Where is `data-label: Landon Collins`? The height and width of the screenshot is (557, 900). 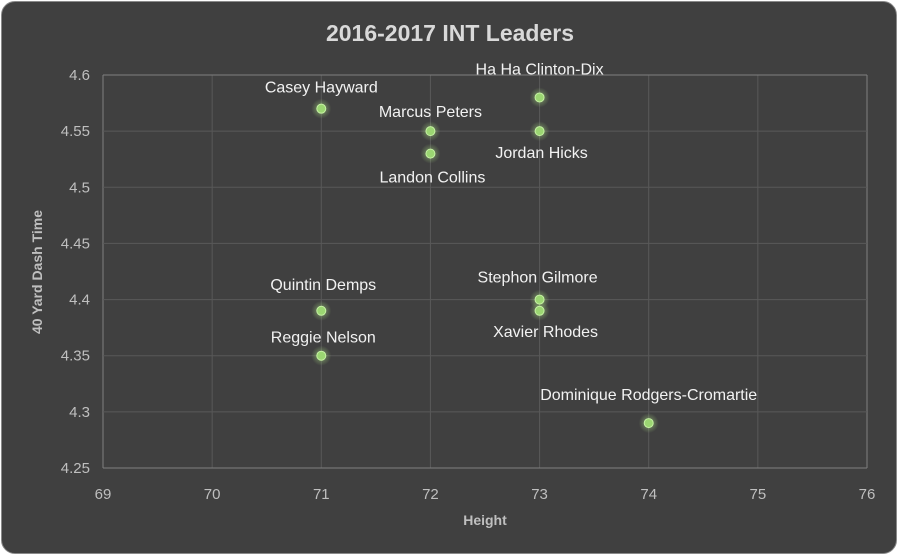 data-label: Landon Collins is located at coordinates (432, 178).